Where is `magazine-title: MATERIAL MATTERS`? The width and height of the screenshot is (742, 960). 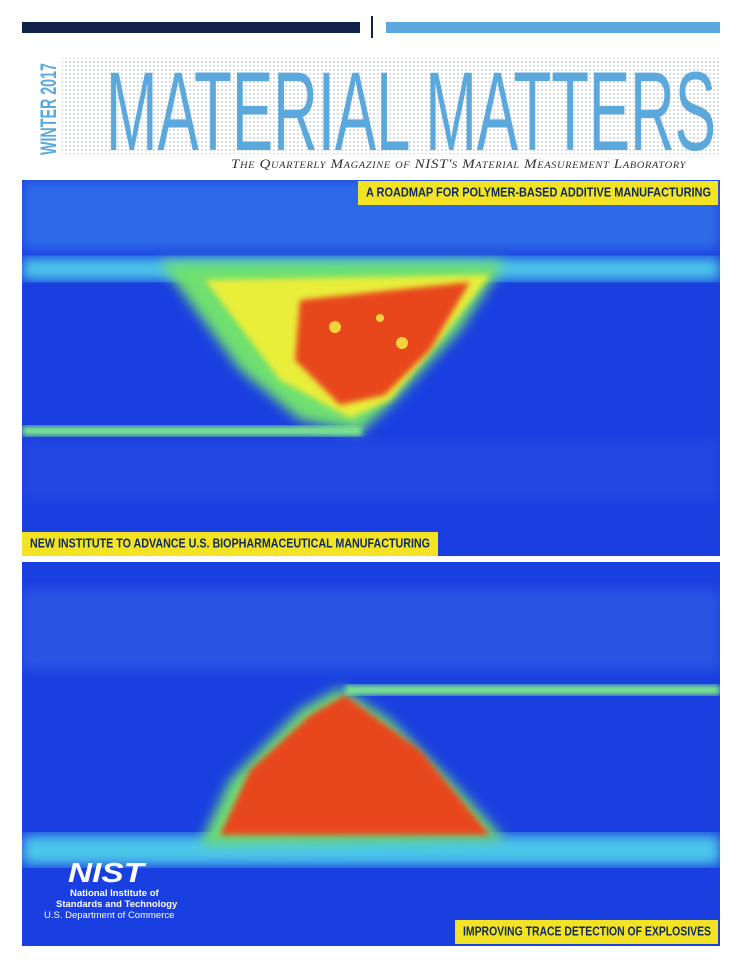
magazine-title: MATERIAL MATTERS is located at coordinates (411, 111).